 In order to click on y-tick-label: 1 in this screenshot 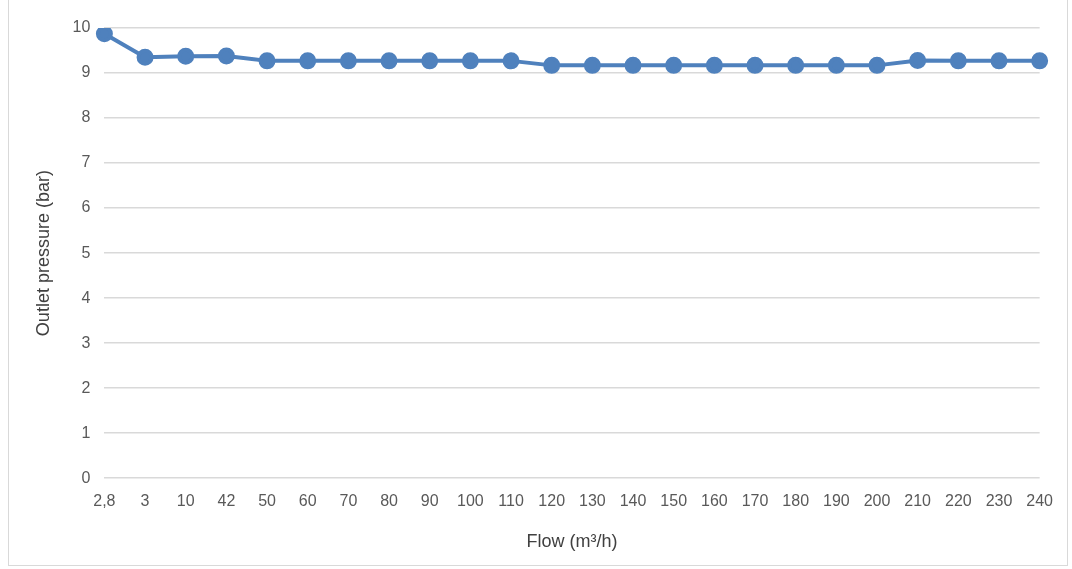, I will do `click(86, 432)`.